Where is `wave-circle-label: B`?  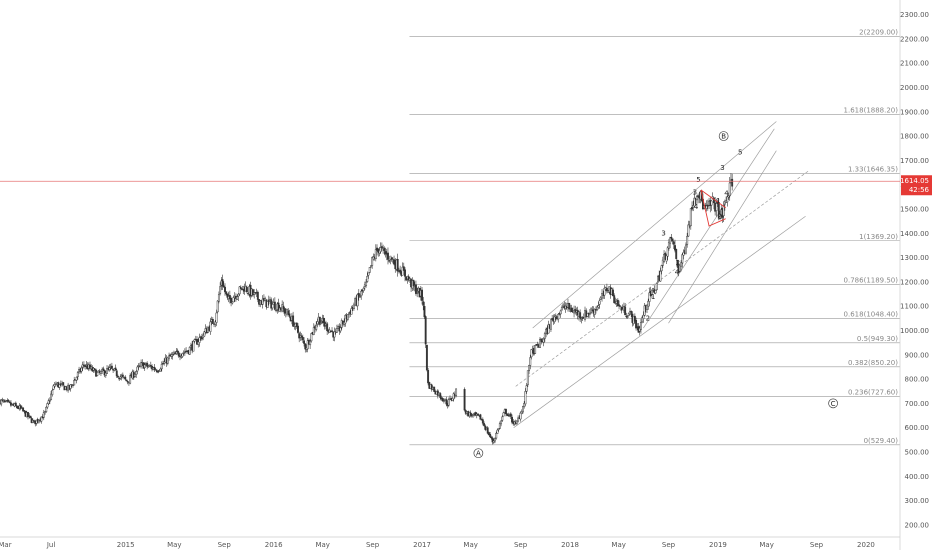
wave-circle-label: B is located at coordinates (723, 137).